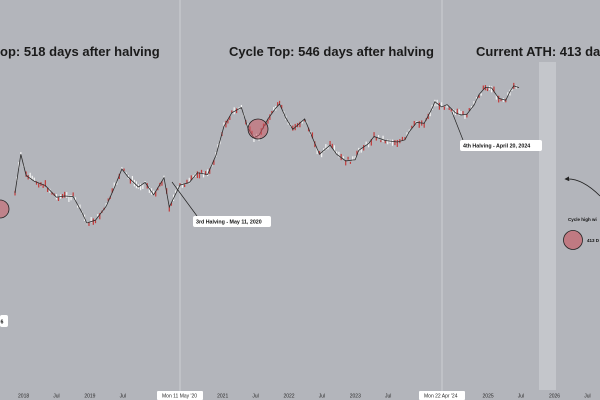 This screenshot has height=400, width=600. Describe the element at coordinates (288, 397) in the screenshot. I see `x-tick-label: 2022` at that location.